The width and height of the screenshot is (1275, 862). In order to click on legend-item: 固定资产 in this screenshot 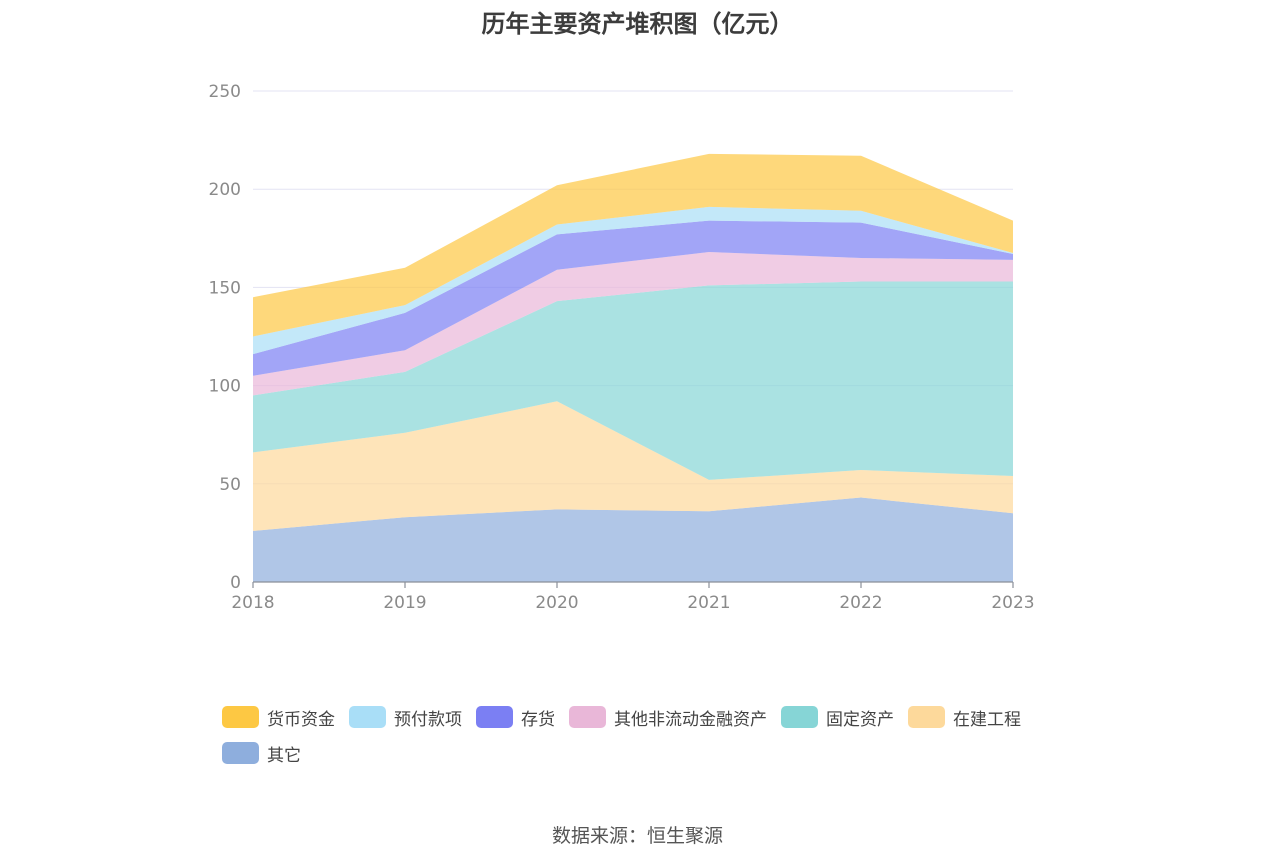, I will do `click(837, 717)`.